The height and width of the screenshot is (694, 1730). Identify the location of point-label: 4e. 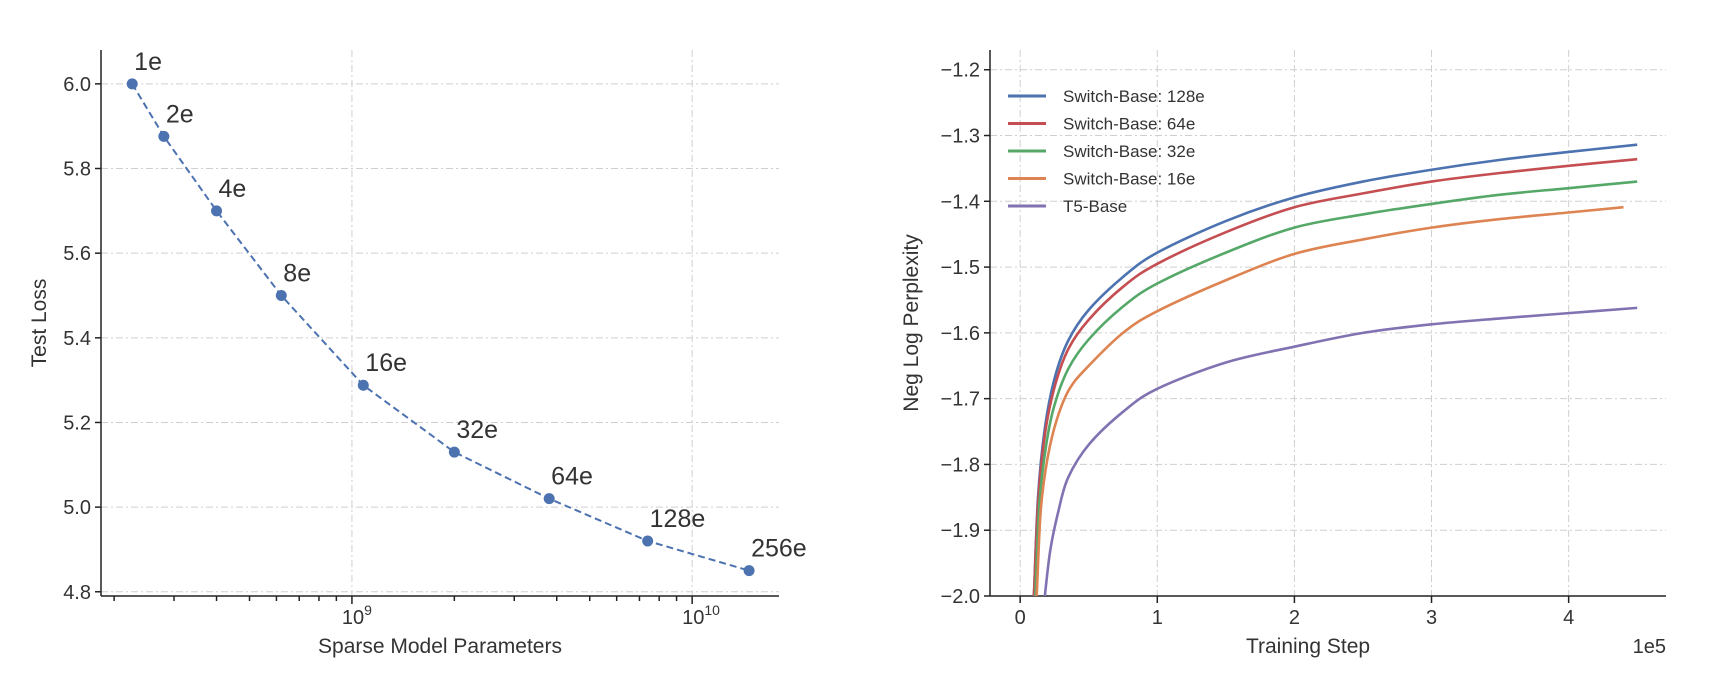
(233, 189).